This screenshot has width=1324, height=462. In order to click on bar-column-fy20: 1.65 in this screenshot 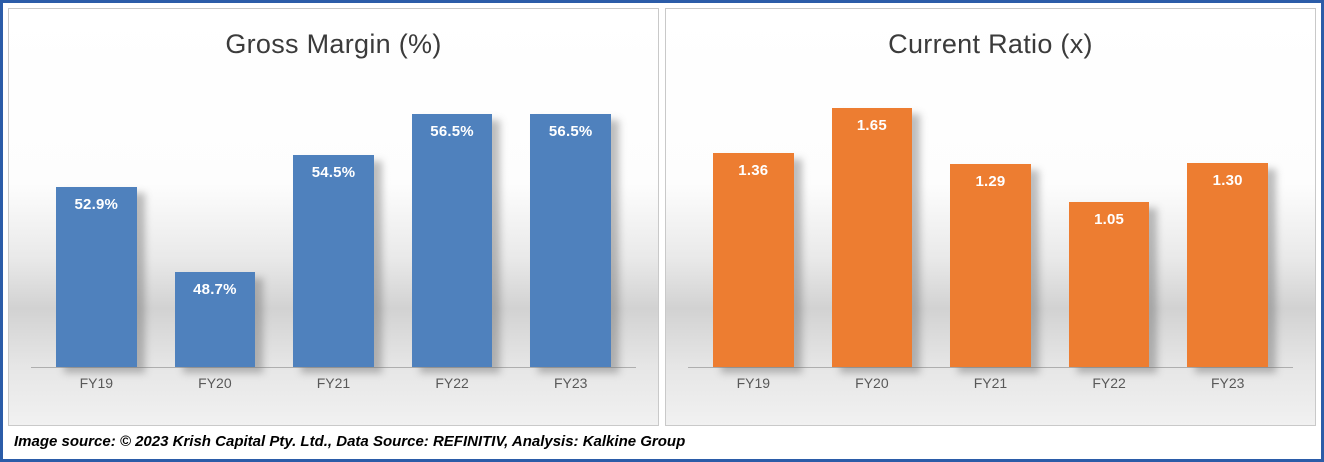, I will do `click(872, 225)`.